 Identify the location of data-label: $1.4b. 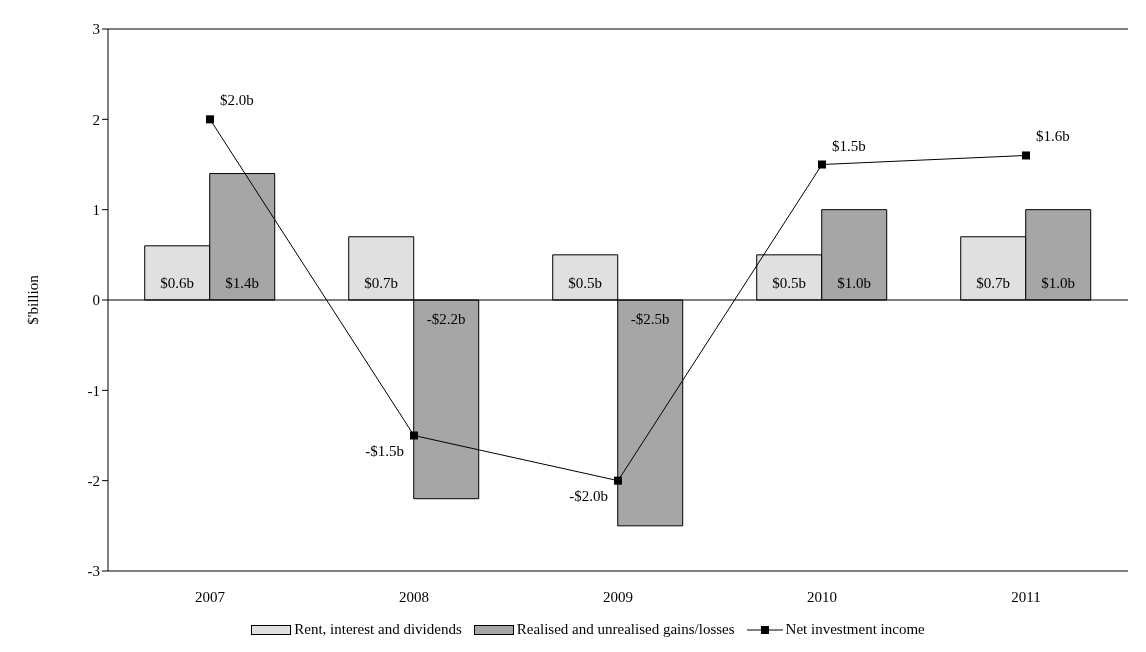
(242, 283).